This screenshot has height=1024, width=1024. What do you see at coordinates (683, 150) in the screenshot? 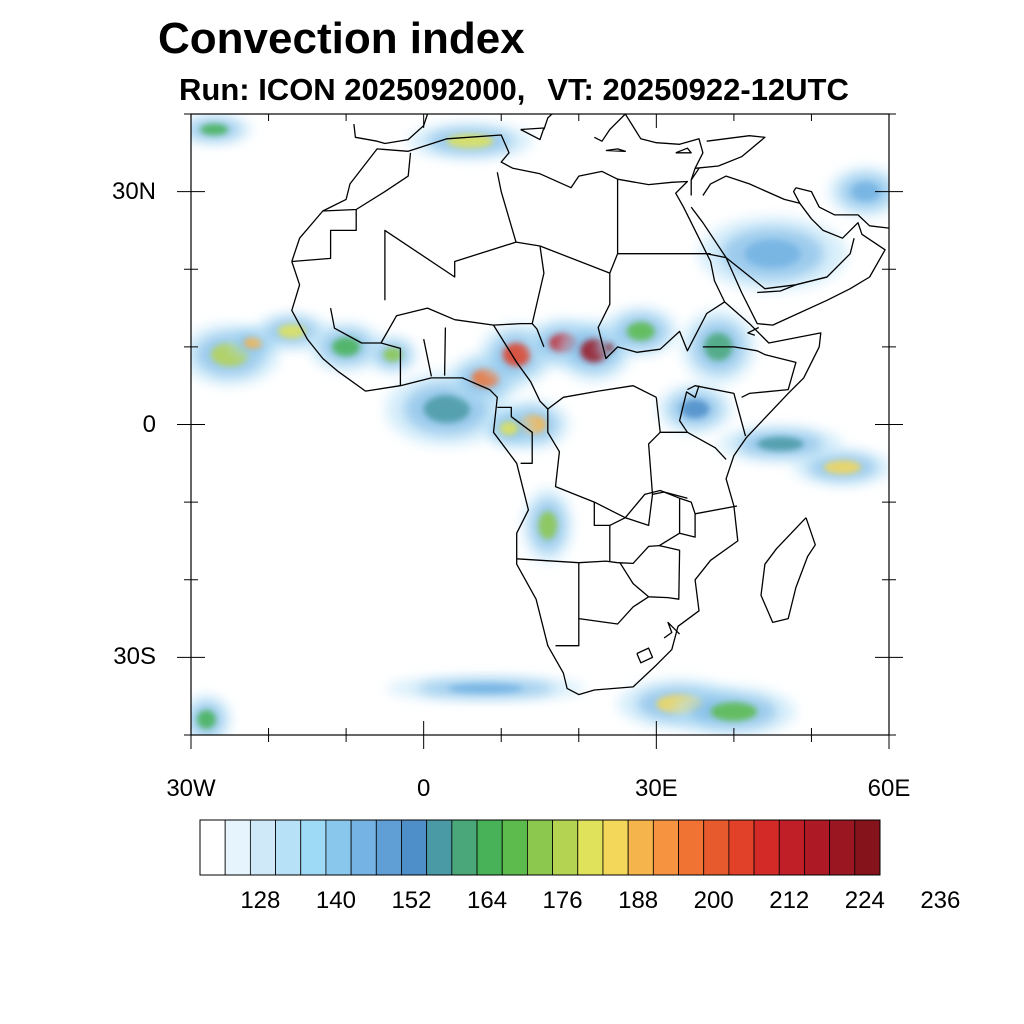
I see `cyprus-coastline` at bounding box center [683, 150].